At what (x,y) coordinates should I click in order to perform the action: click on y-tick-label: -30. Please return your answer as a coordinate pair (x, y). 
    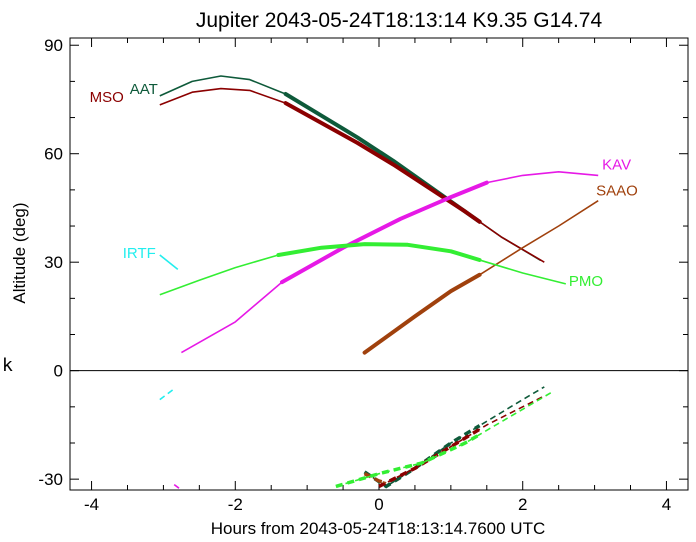
    Looking at the image, I should click on (50, 479).